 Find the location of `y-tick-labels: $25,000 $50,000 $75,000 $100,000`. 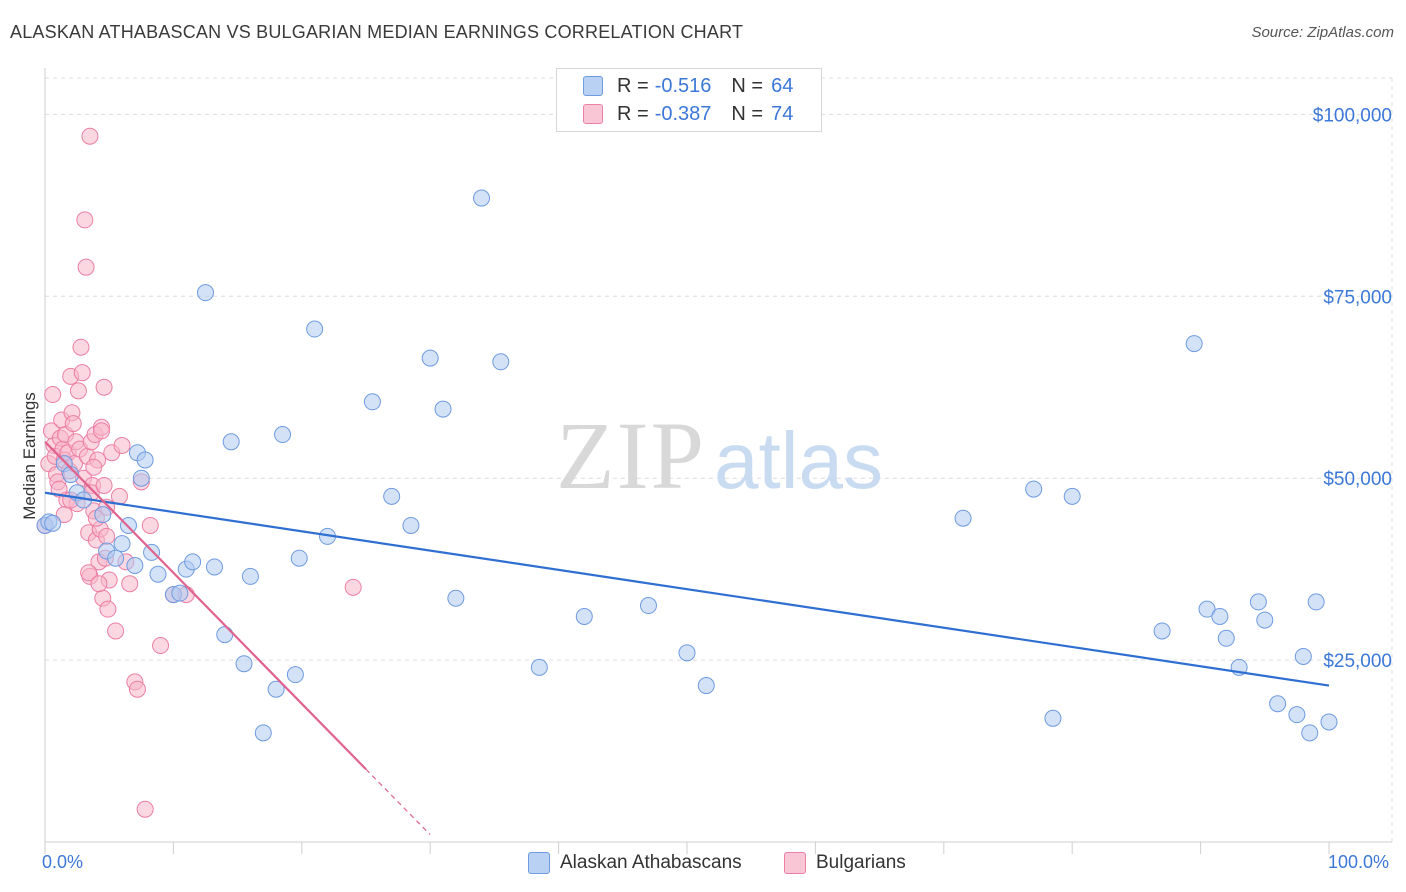

y-tick-labels: $25,000 $50,000 $75,000 $100,000 is located at coordinates (1352, 388).